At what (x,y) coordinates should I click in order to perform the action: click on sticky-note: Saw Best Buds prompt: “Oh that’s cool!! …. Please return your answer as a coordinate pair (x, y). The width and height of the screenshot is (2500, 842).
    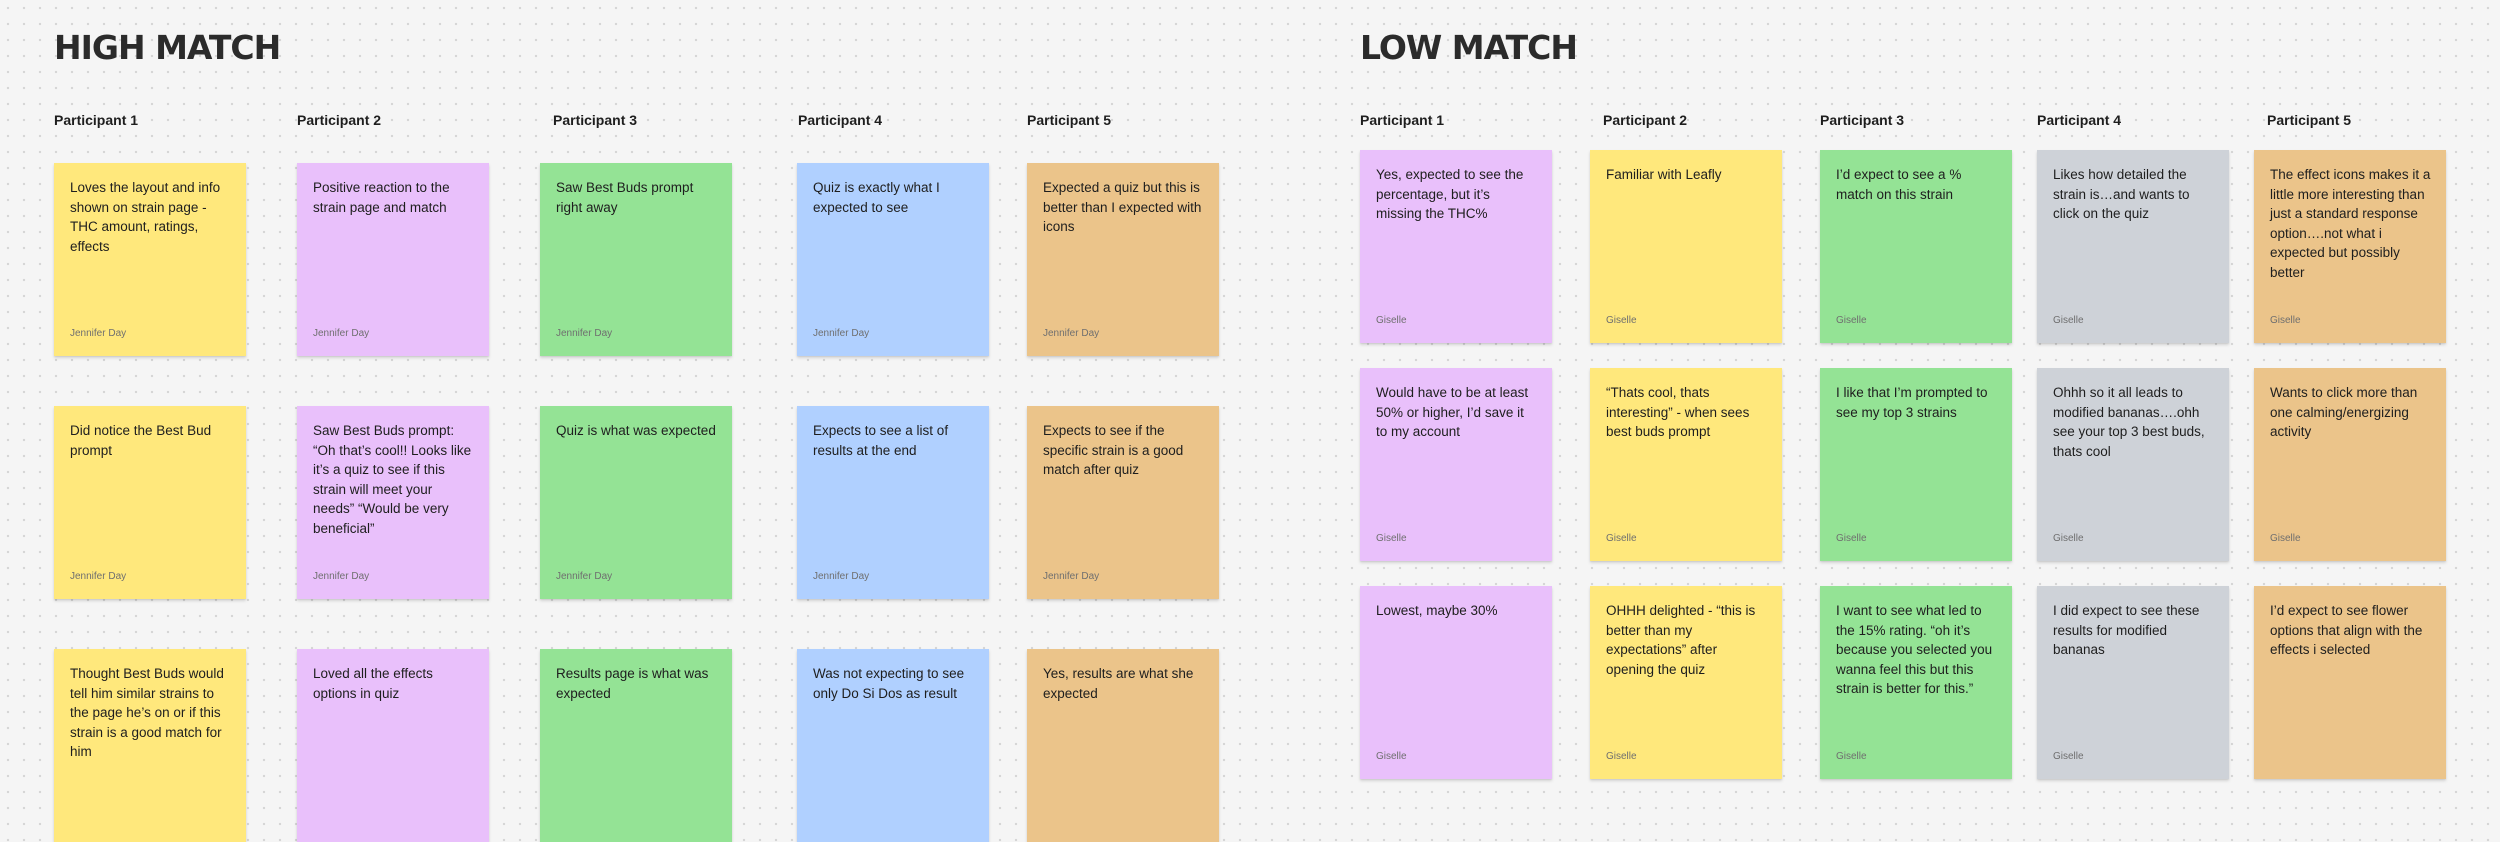
    Looking at the image, I should click on (393, 502).